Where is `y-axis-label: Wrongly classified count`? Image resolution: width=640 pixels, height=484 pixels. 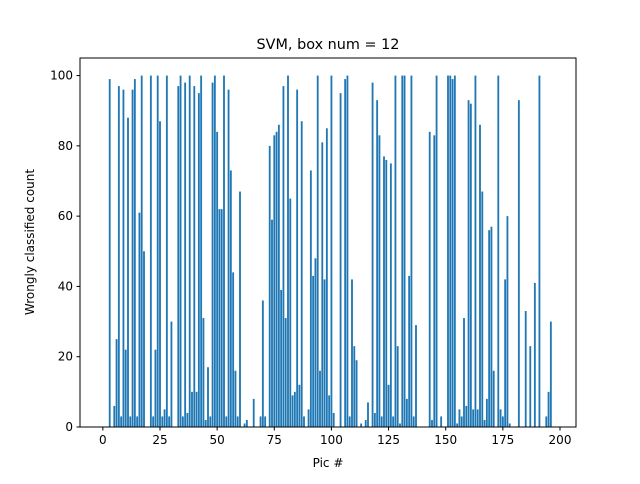 y-axis-label: Wrongly classified count is located at coordinates (30, 242).